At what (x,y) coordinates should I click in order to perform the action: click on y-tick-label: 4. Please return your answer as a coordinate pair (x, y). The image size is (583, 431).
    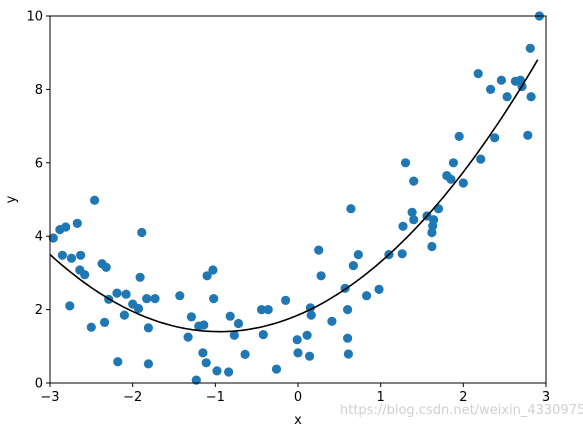
    Looking at the image, I should click on (39, 237).